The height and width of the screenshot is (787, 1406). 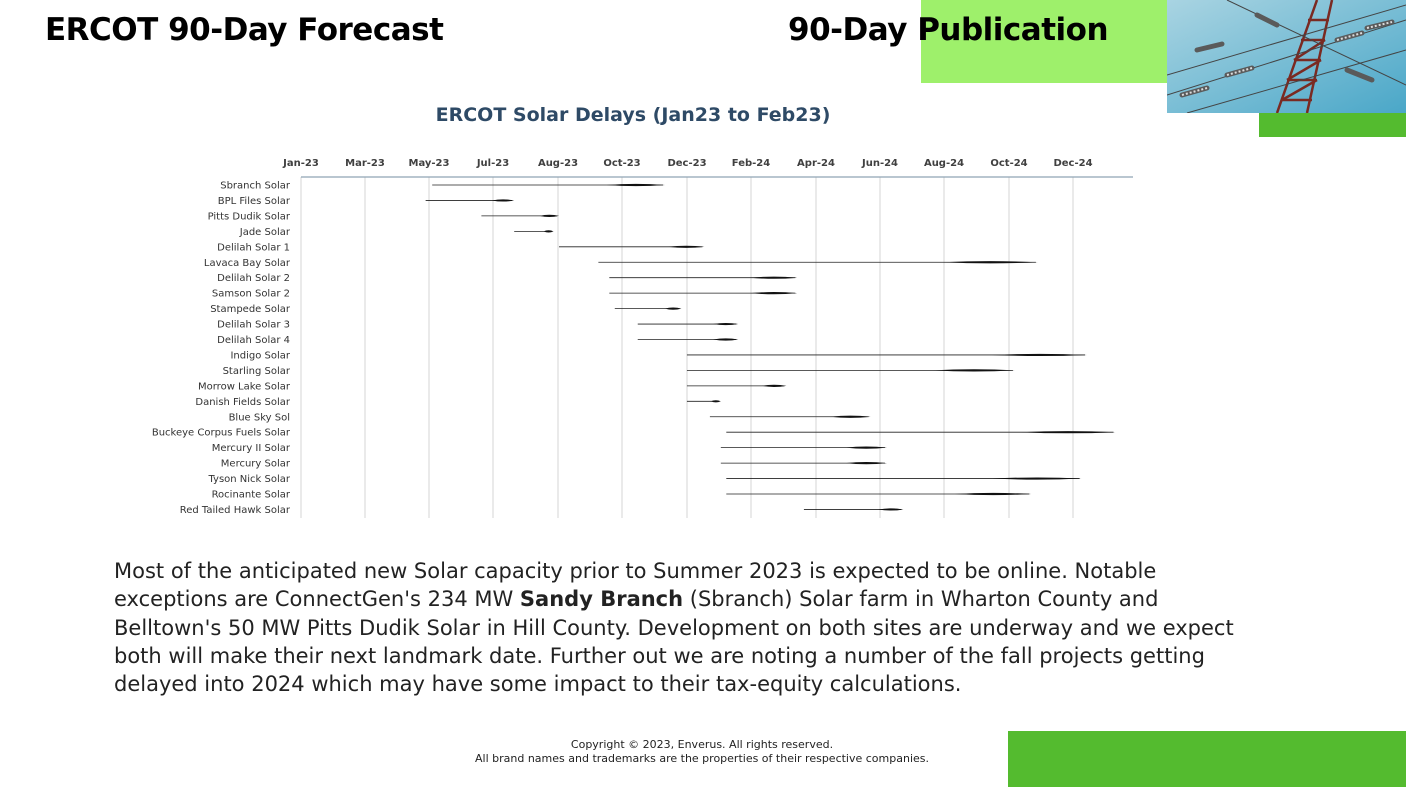 I want to click on project-label: Blue Sky Sol, so click(x=259, y=417).